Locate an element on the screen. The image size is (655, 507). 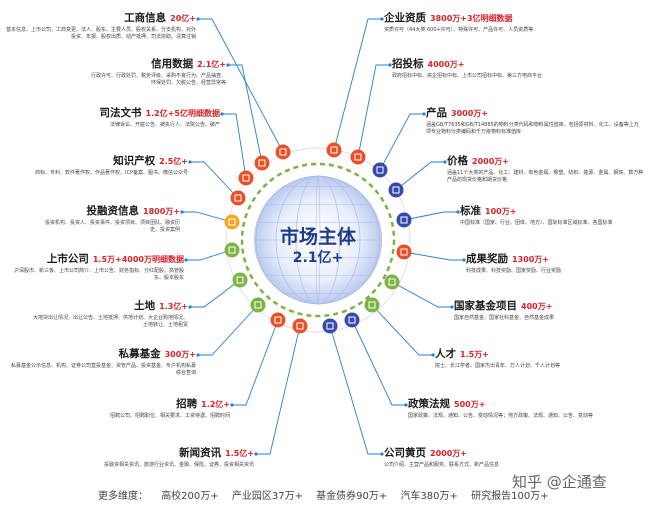
category-sifa: 司法文书 1.2亿+5亿明细数据 法律诉讼、开庭公告、被执行人、法院公告、破产 is located at coordinates (135, 118).